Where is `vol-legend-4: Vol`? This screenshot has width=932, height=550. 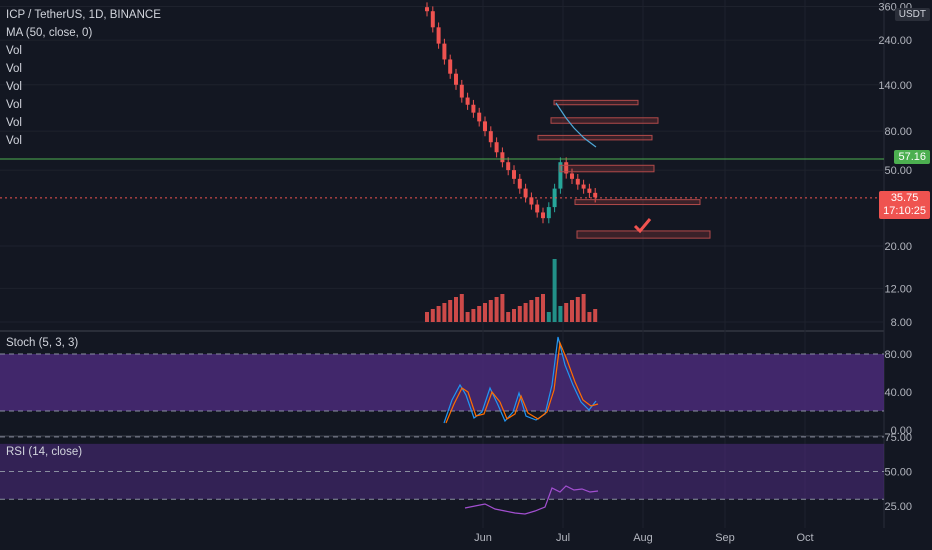 vol-legend-4: Vol is located at coordinates (14, 105).